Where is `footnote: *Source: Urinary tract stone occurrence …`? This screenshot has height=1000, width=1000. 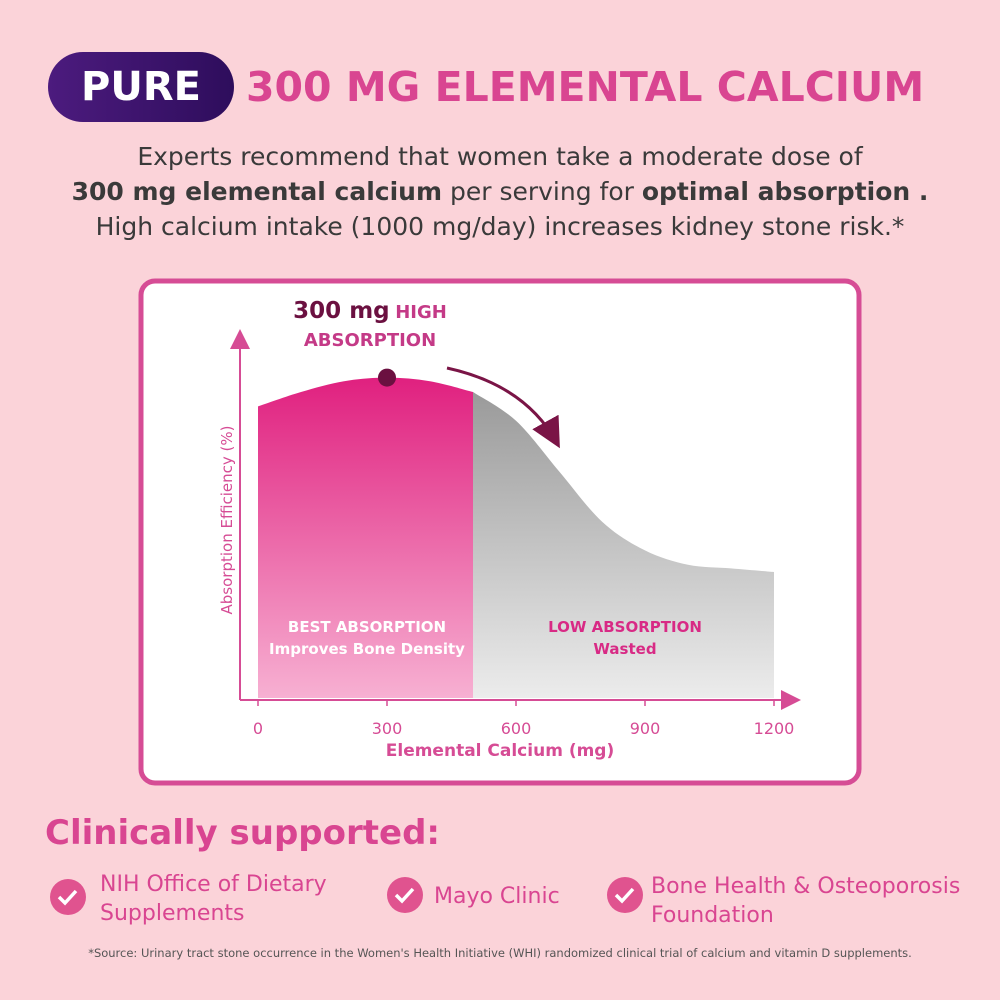
footnote: *Source: Urinary tract stone occurrence … is located at coordinates (500, 953).